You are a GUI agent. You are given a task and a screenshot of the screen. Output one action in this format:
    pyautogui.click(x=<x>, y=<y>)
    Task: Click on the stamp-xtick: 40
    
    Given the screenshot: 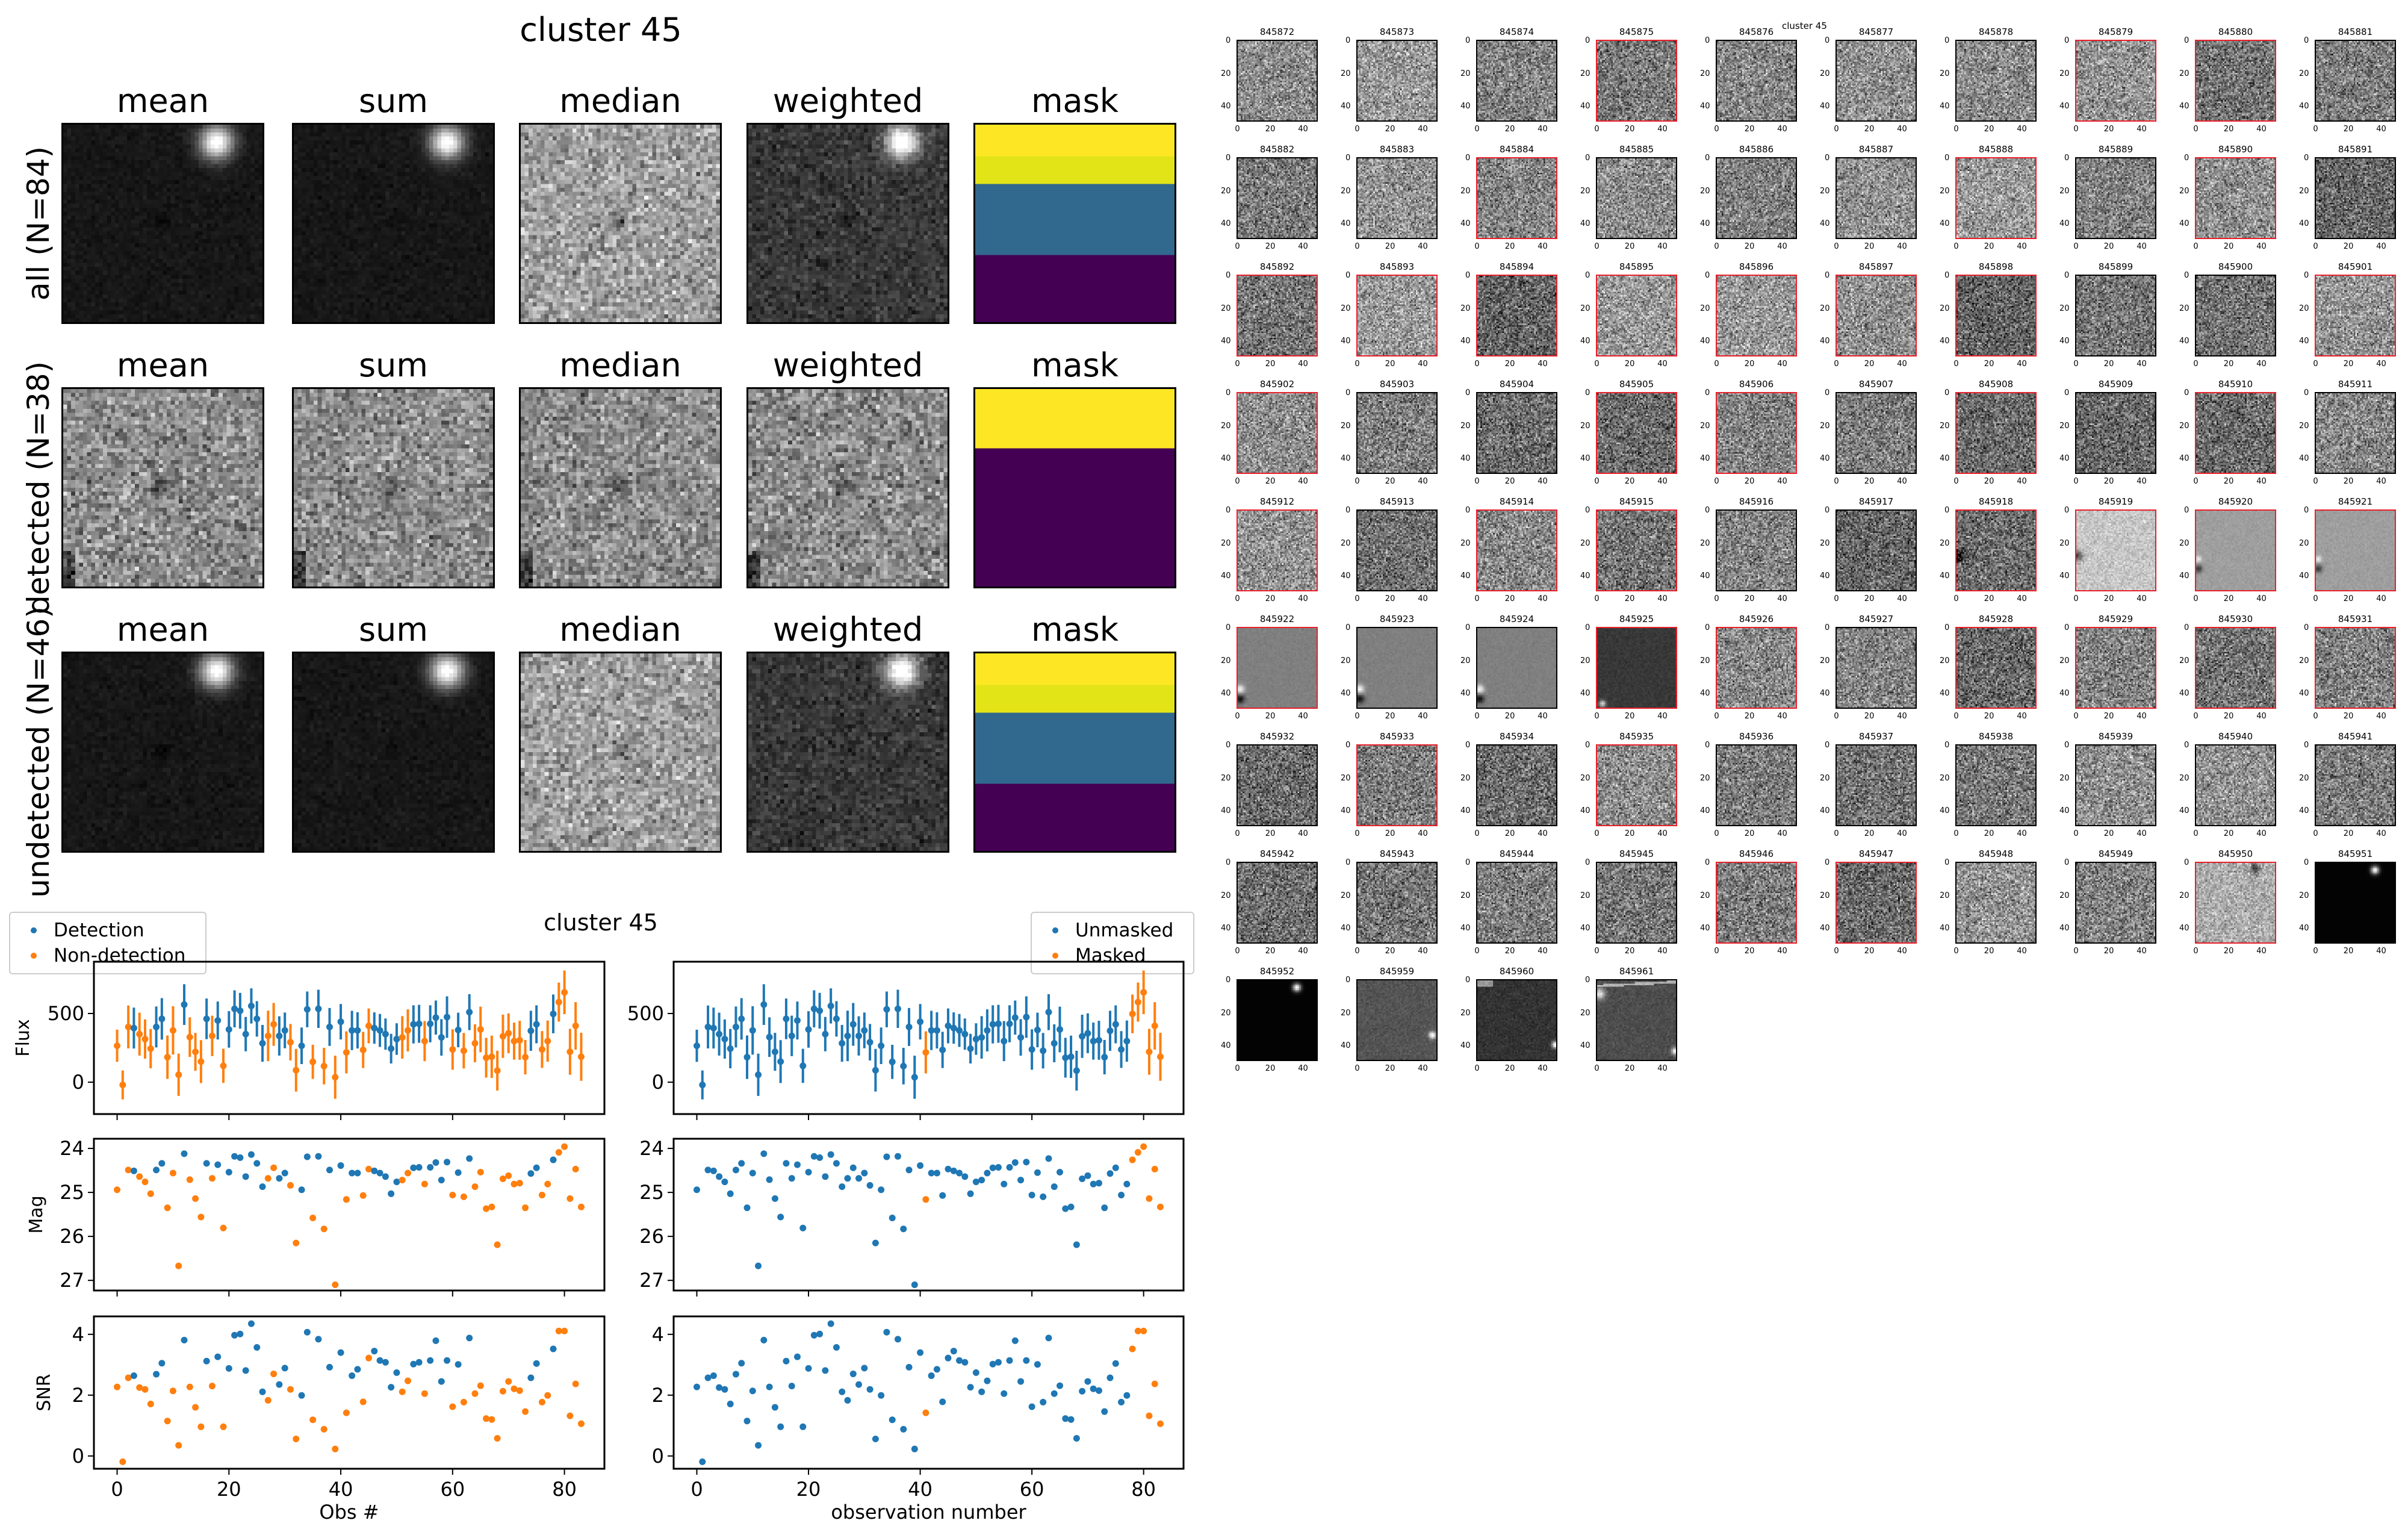 What is the action you would take?
    pyautogui.click(x=1902, y=246)
    